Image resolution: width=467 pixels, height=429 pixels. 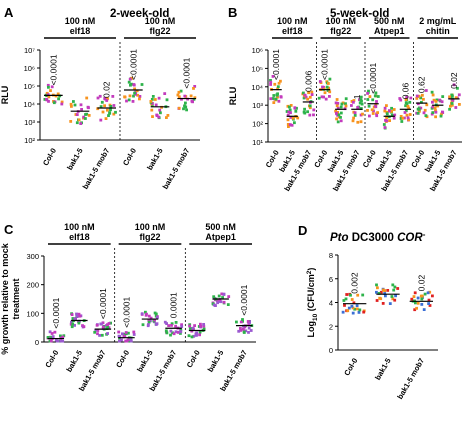 What do you see at coordinates (421, 282) in the screenshot?
I see `p-value: 0.02` at bounding box center [421, 282].